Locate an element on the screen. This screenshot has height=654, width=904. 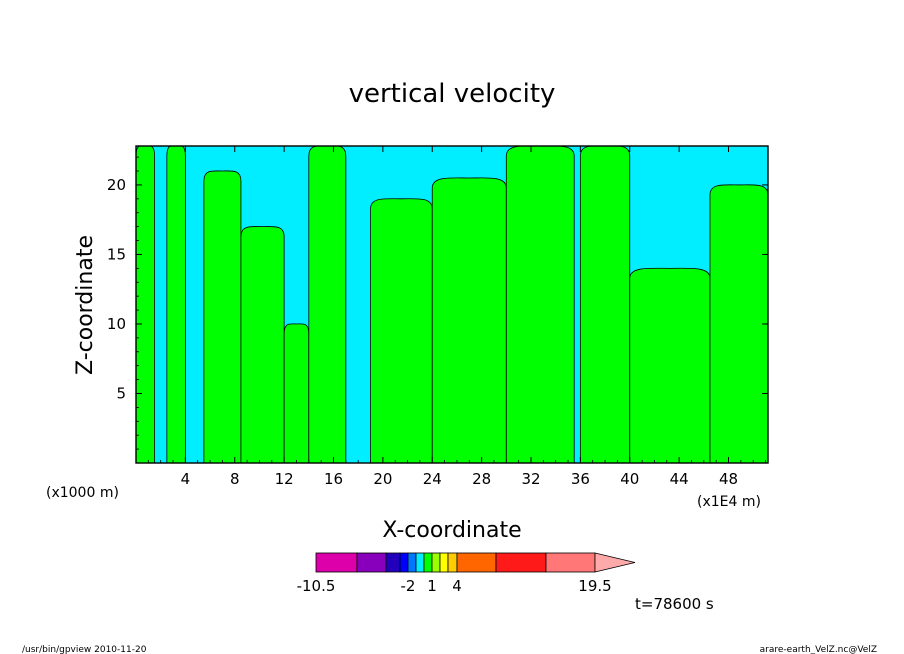
x-tick-label: 12 is located at coordinates (284, 479).